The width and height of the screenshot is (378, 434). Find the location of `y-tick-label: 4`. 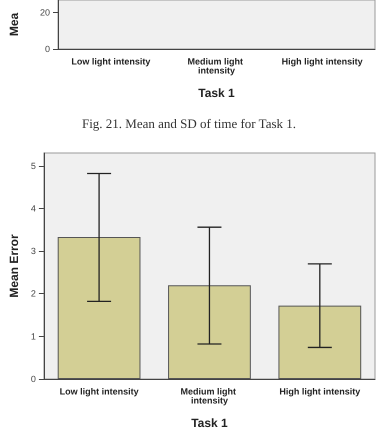

y-tick-label: 4 is located at coordinates (33, 208).